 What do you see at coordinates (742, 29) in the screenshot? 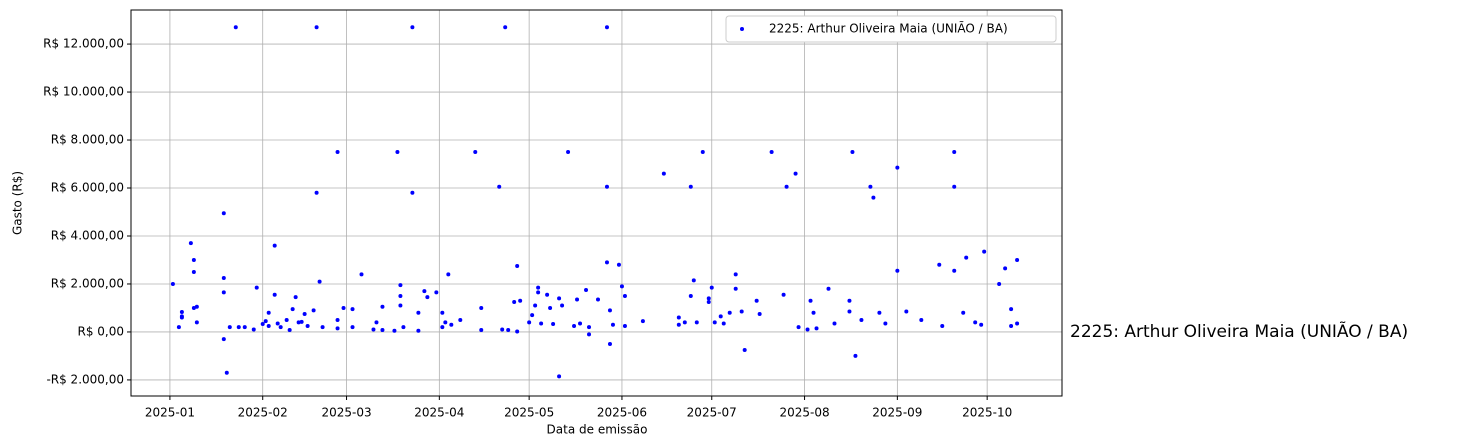
I see `legend-marker` at bounding box center [742, 29].